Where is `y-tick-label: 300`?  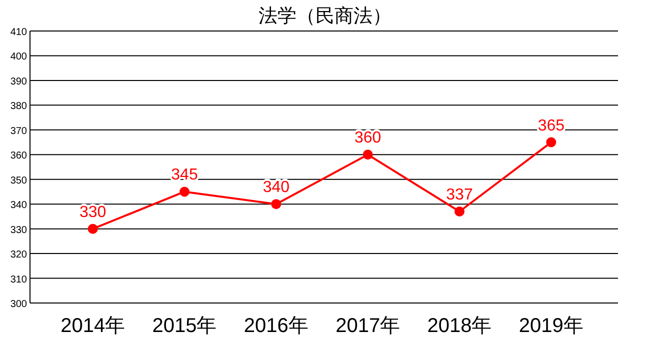 y-tick-label: 300 is located at coordinates (19, 304).